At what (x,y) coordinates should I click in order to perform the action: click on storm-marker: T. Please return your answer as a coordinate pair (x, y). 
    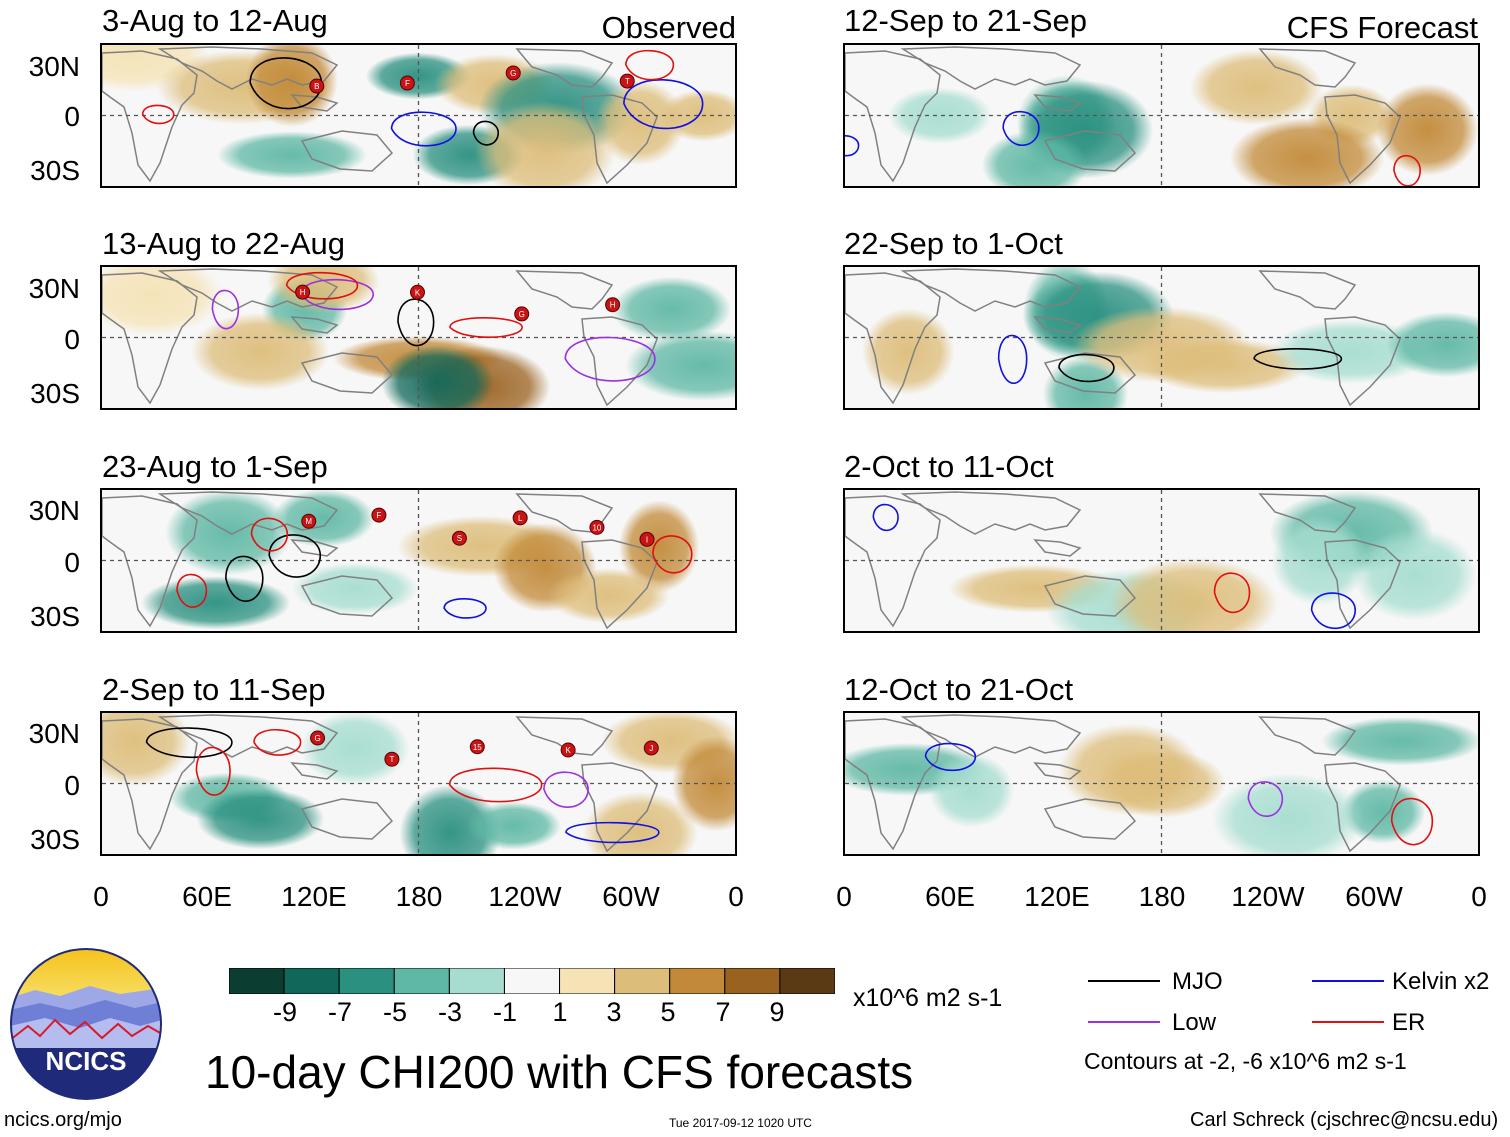
    Looking at the image, I should click on (627, 81).